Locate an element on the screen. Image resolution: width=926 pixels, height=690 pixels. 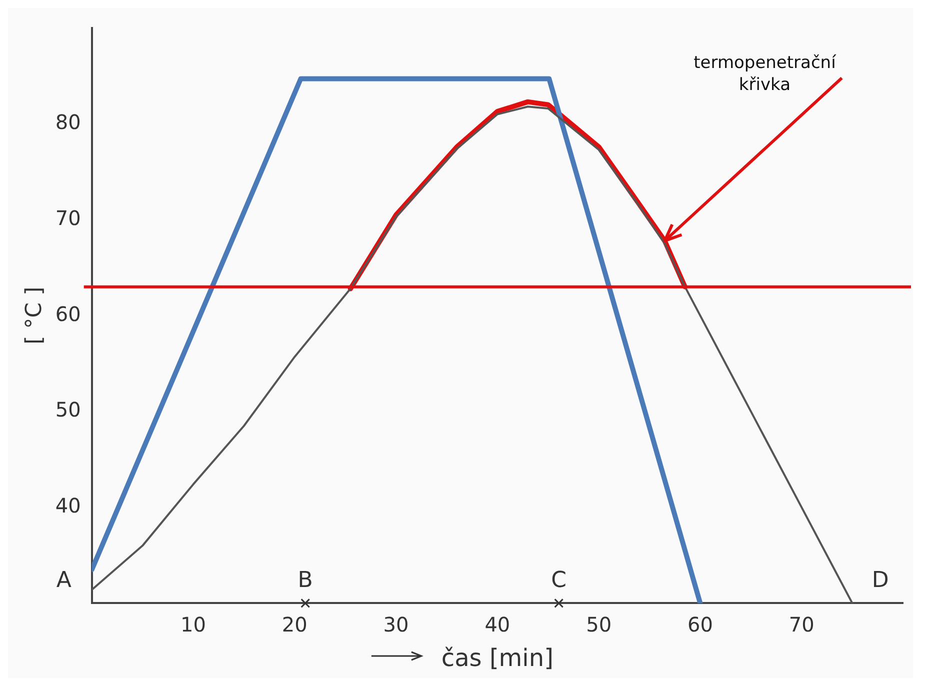
y-tick-label: 40 is located at coordinates (68, 506).